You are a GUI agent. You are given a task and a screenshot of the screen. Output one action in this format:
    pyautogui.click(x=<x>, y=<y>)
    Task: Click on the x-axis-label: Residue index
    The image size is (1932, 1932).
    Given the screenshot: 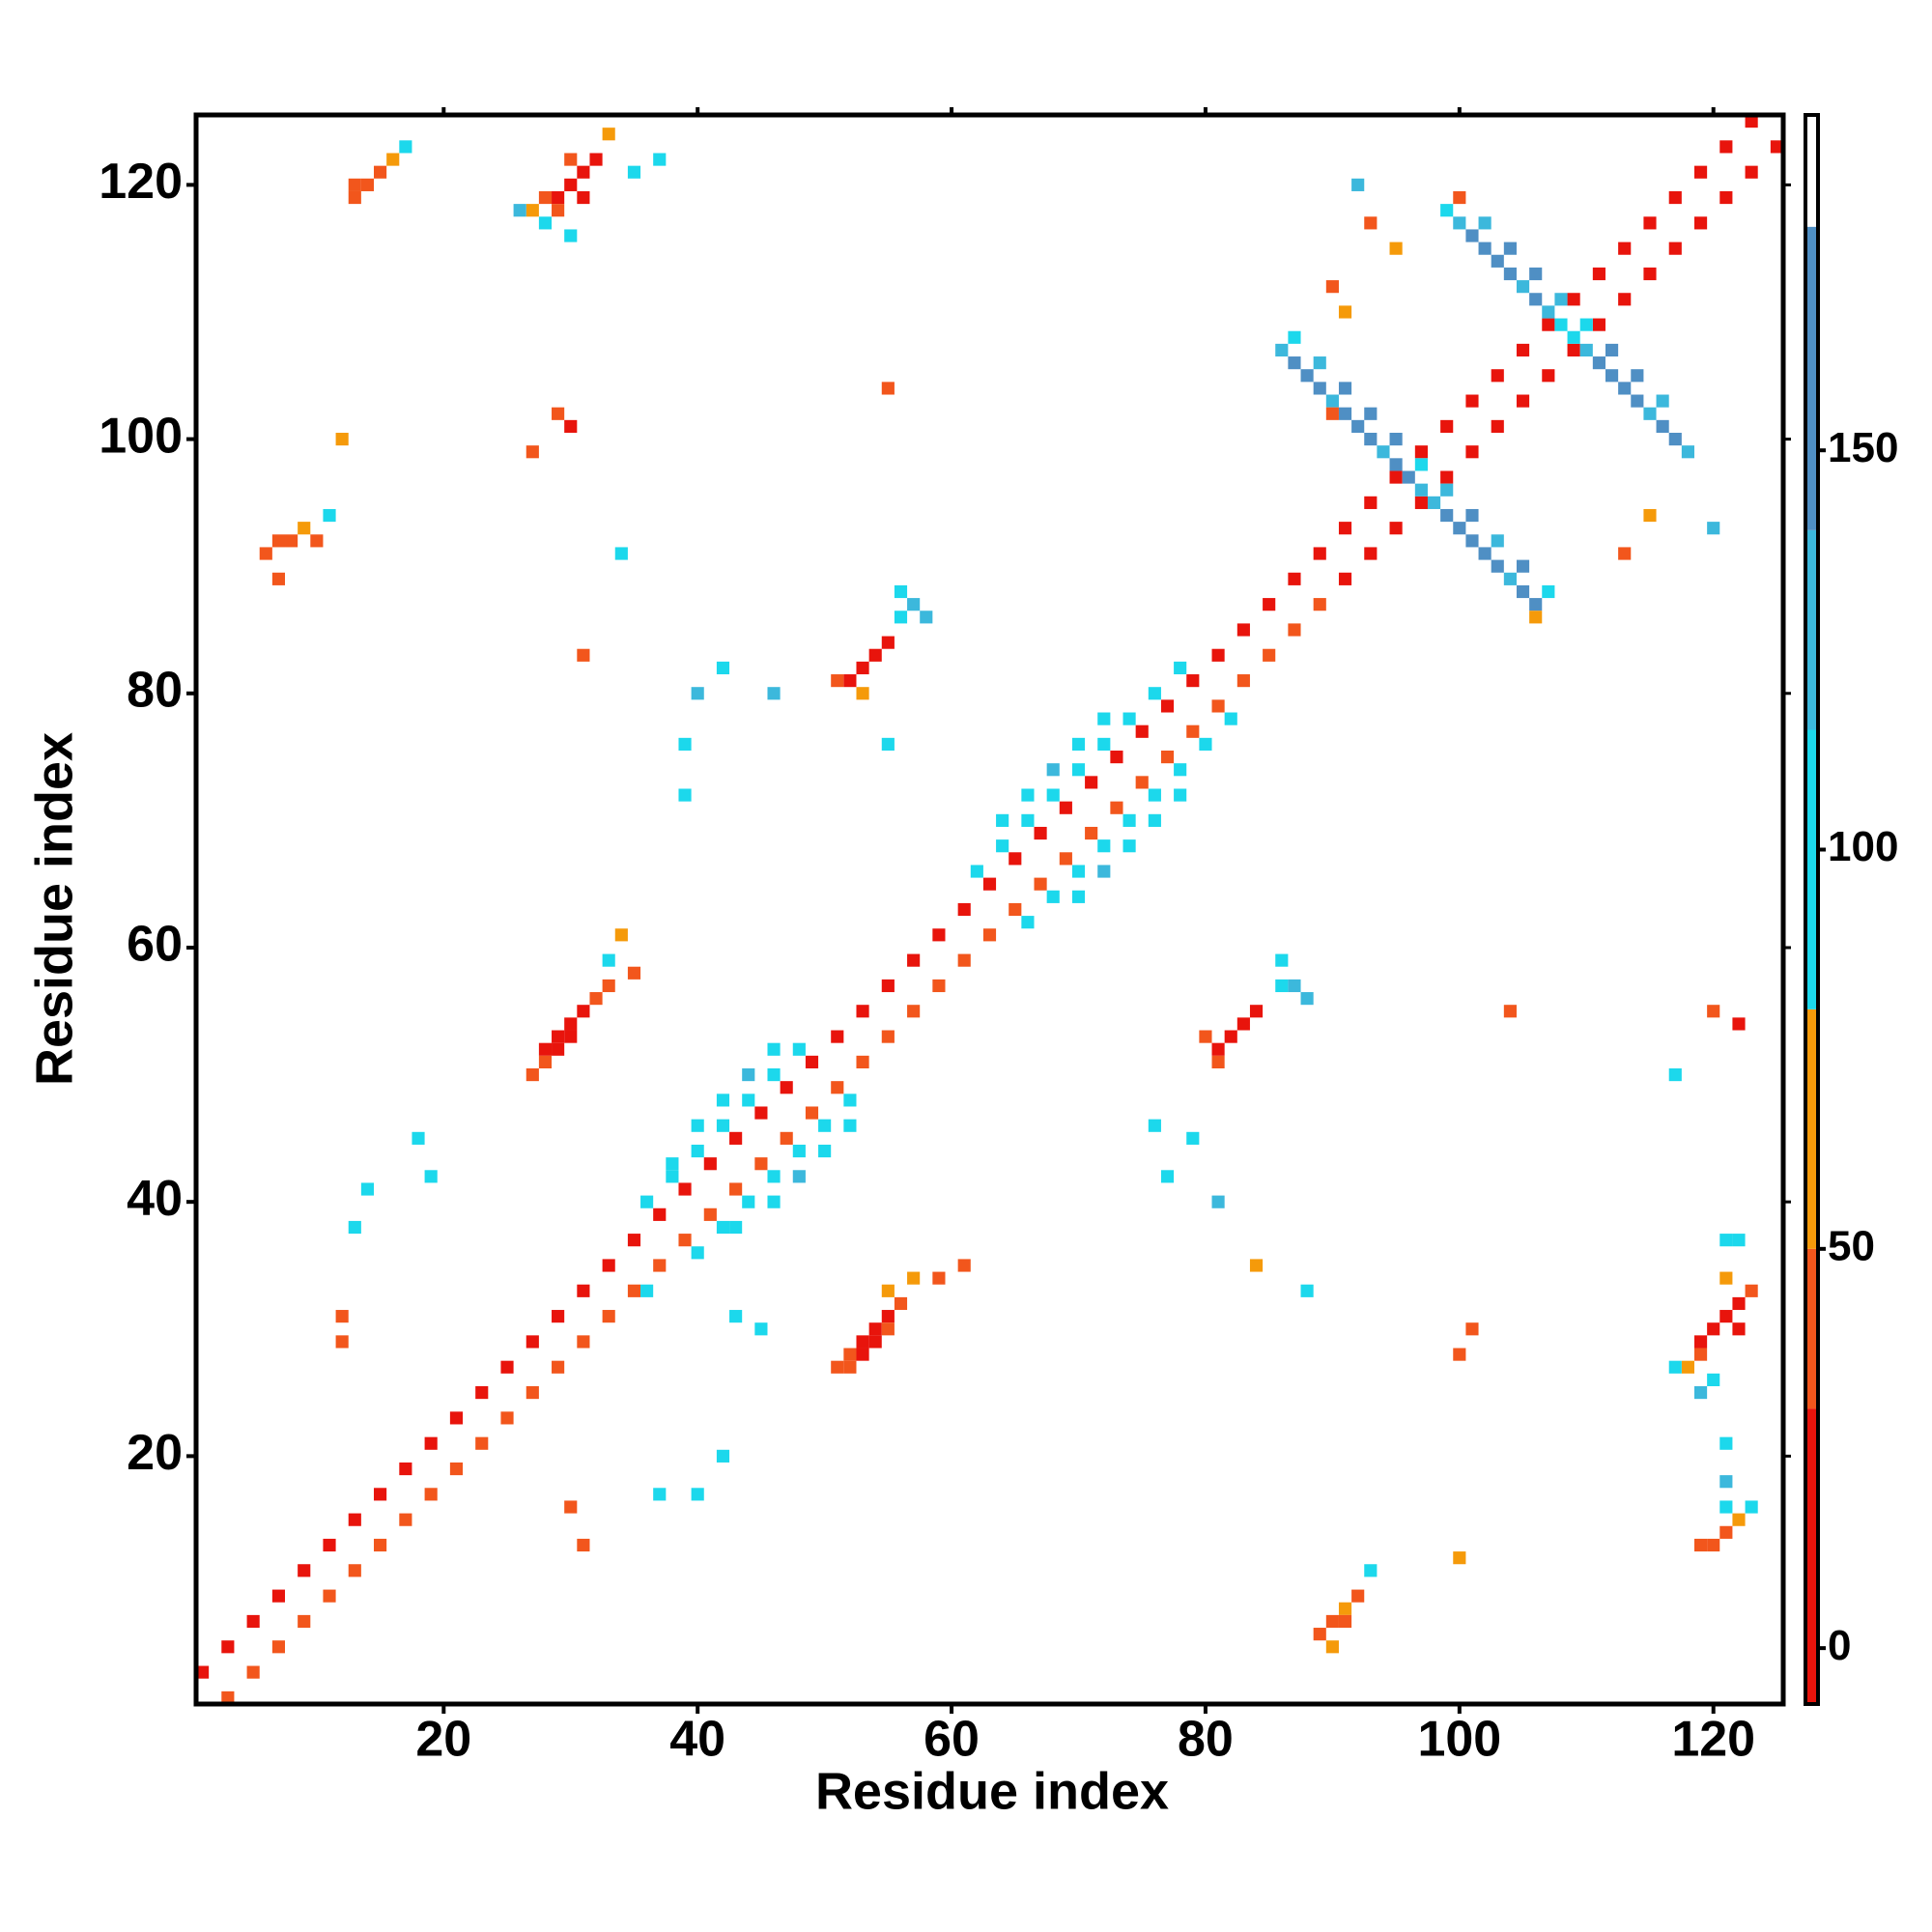 What is the action you would take?
    pyautogui.click(x=992, y=1791)
    